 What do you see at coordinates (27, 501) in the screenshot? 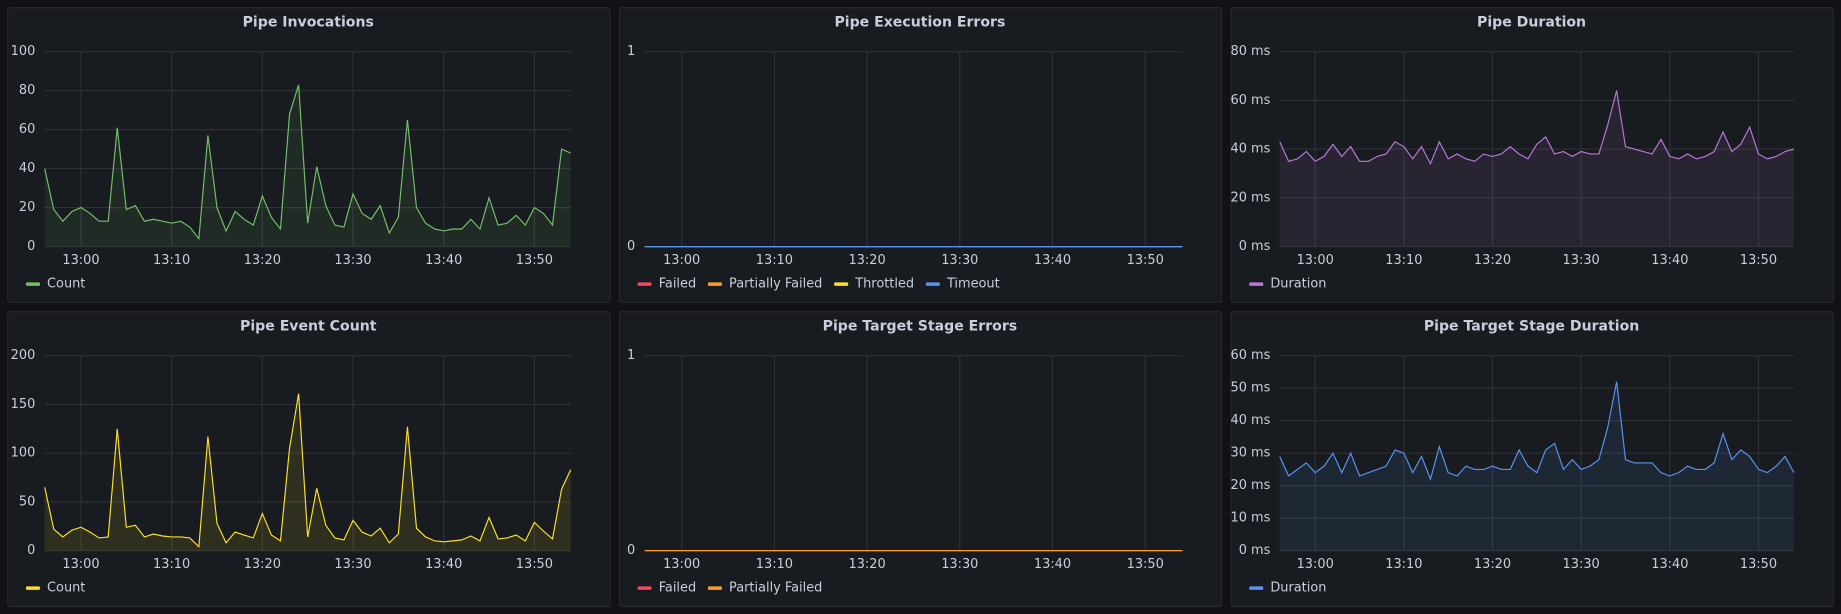
I see `y-tick-label: 50` at bounding box center [27, 501].